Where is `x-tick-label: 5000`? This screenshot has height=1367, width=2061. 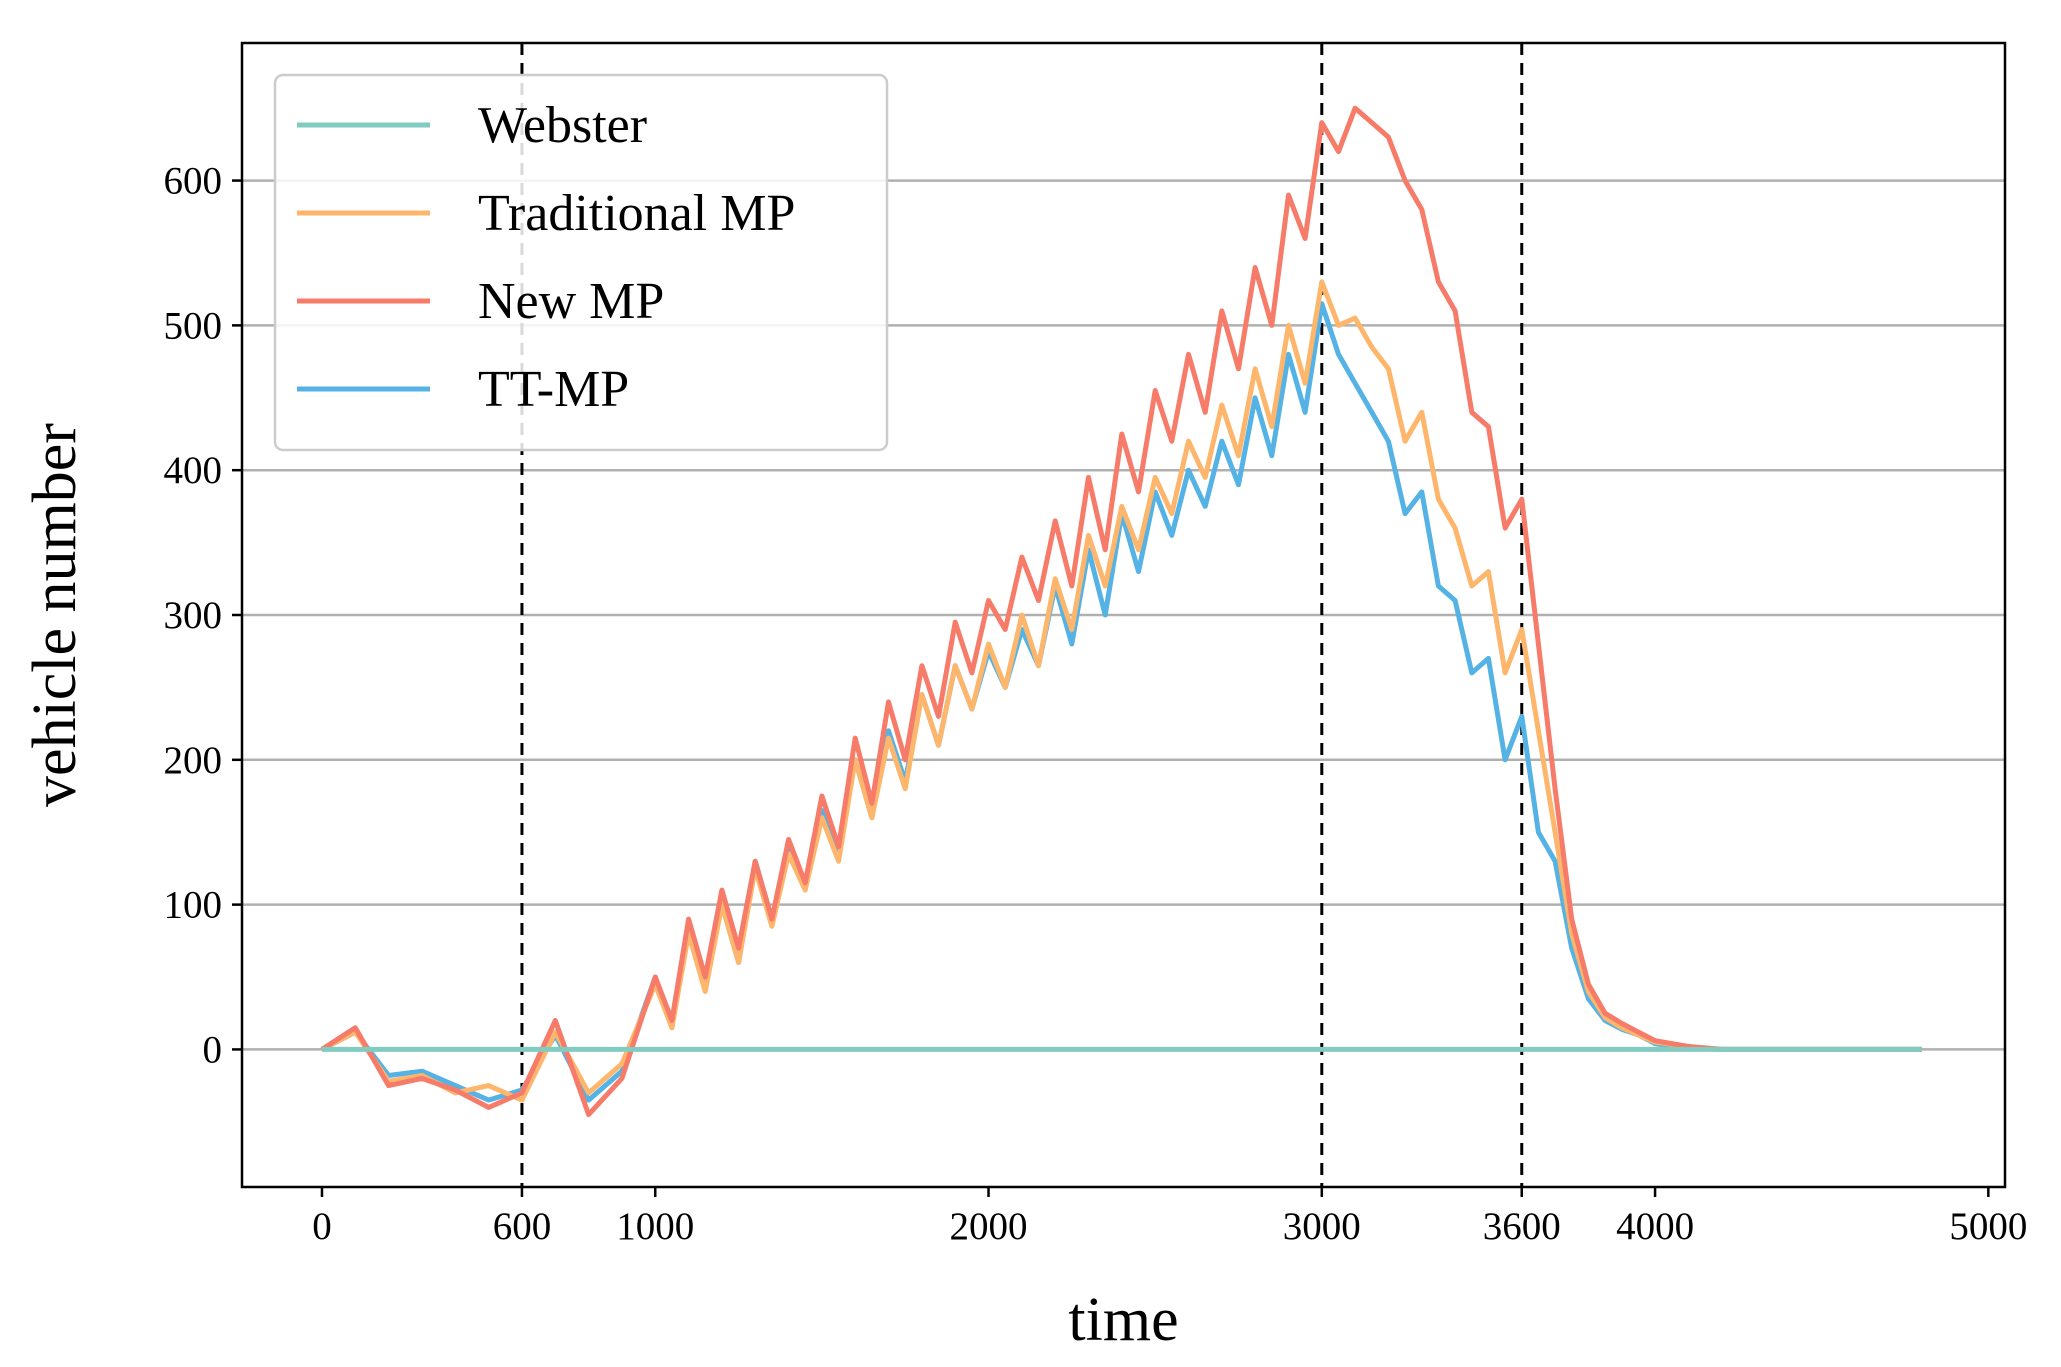 x-tick-label: 5000 is located at coordinates (1988, 1226).